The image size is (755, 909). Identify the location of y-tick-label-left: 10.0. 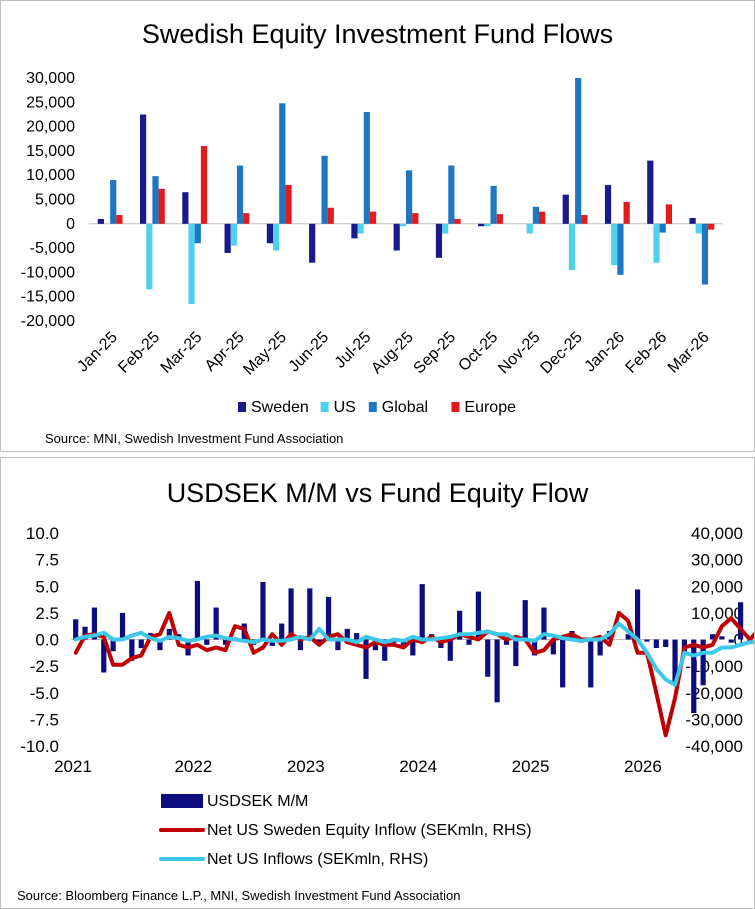
(42, 533).